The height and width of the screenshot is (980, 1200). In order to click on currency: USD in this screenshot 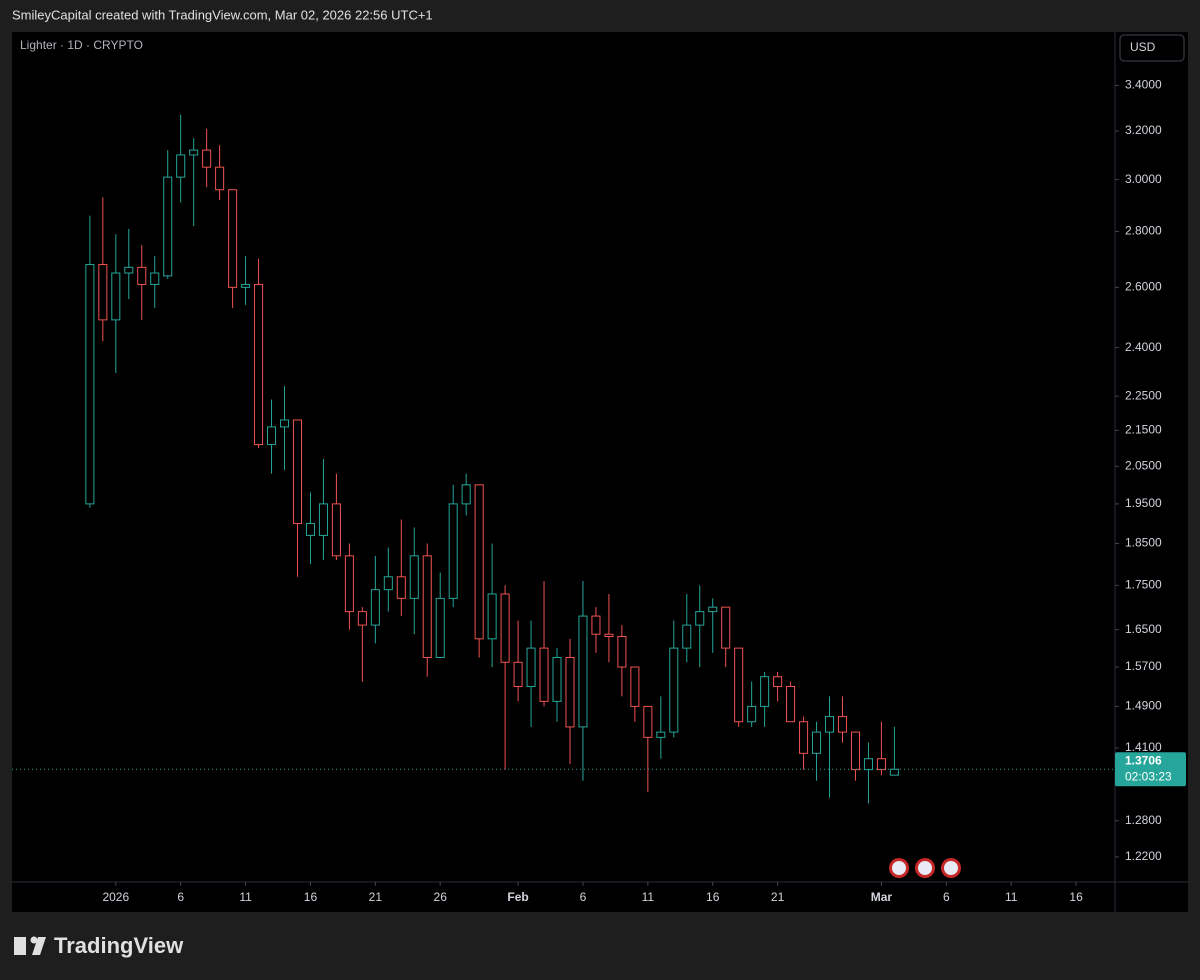, I will do `click(1143, 47)`.